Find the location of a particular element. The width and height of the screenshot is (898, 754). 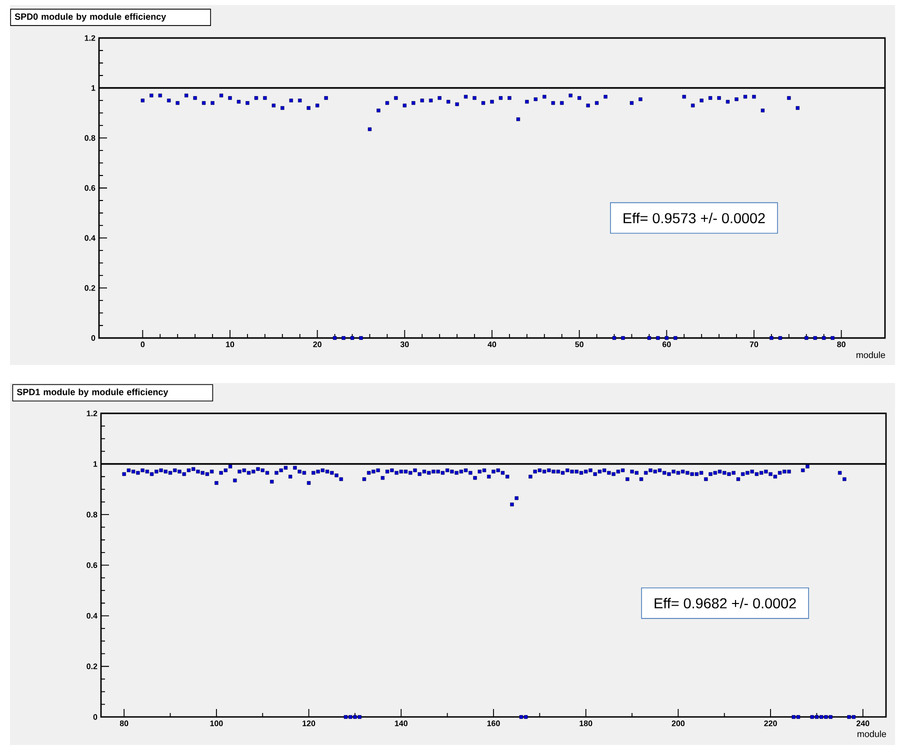

x-tick-label: 180 is located at coordinates (586, 723).